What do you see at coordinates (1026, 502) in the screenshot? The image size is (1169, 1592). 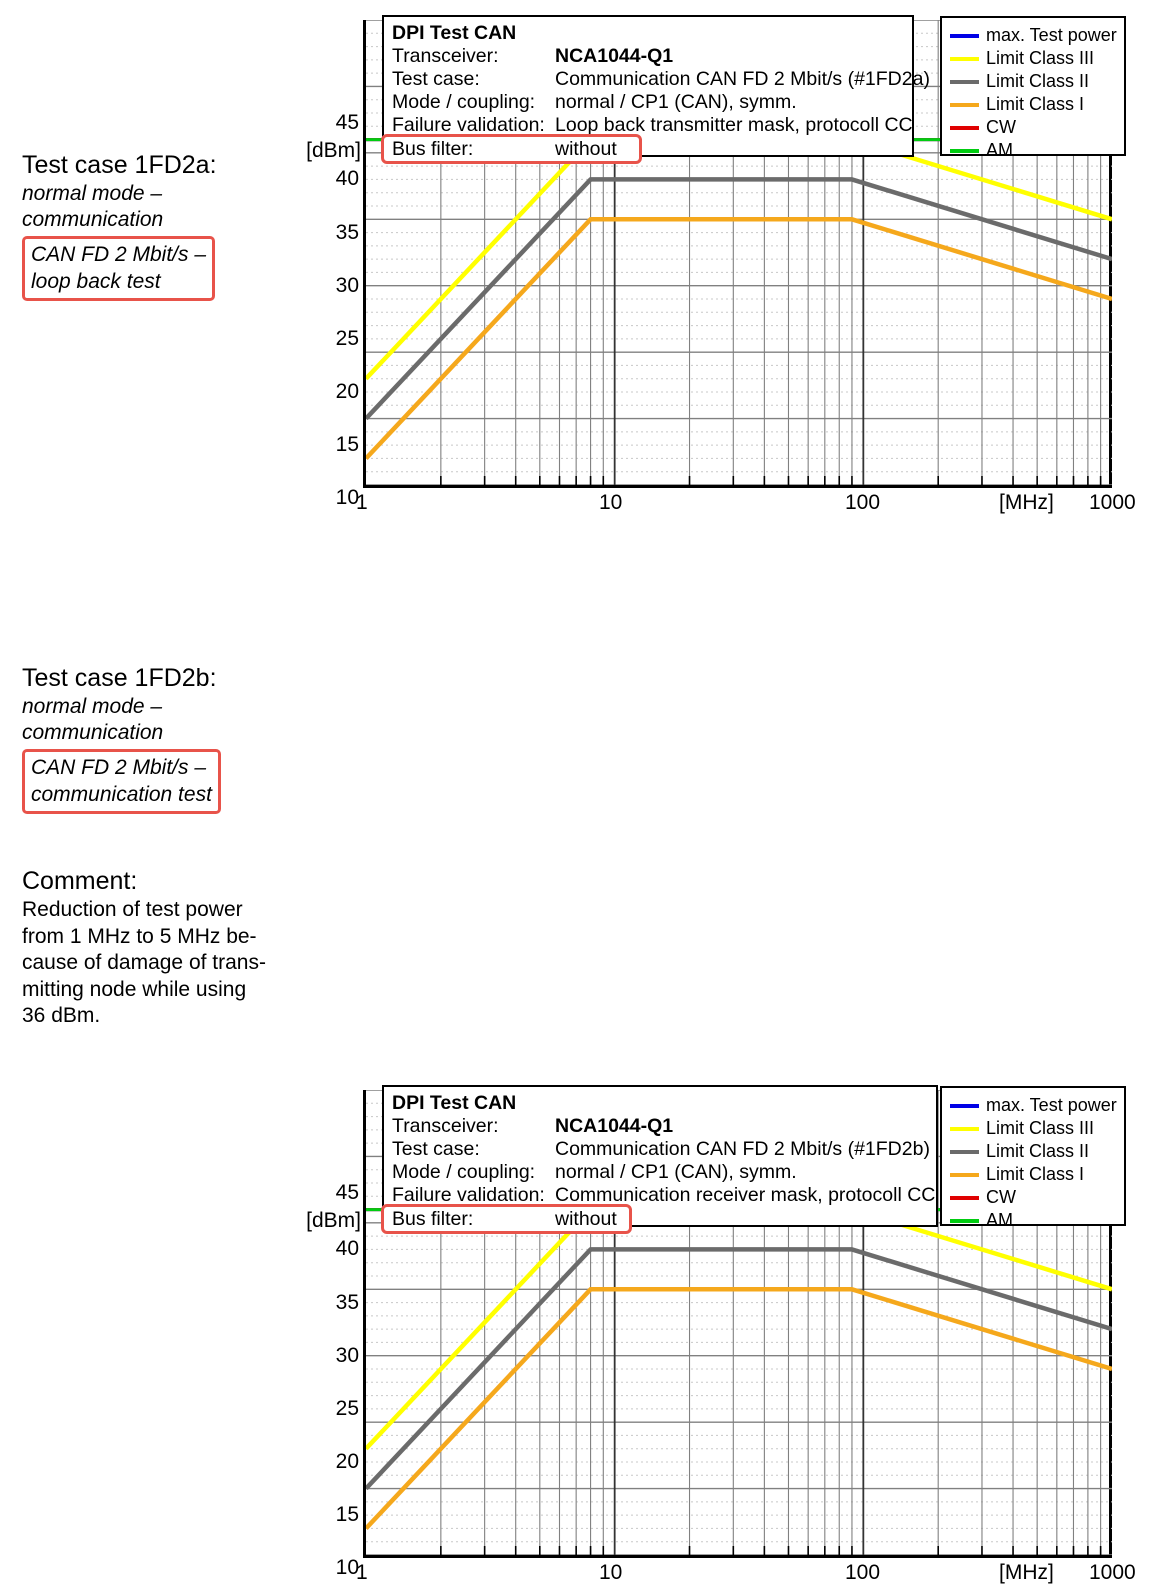 I see `x-axis-unit: [MHz]` at bounding box center [1026, 502].